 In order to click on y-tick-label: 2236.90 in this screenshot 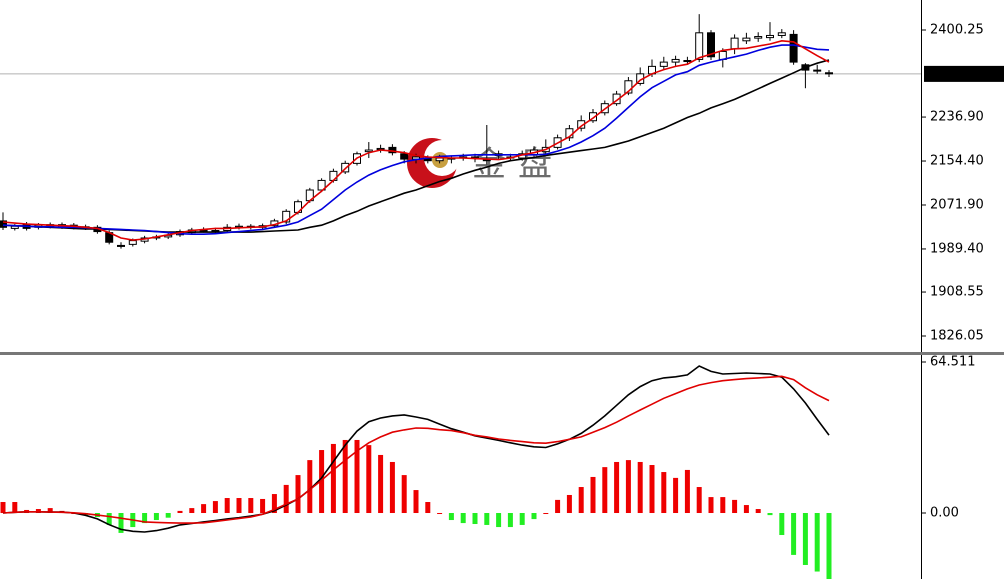, I will do `click(957, 117)`.